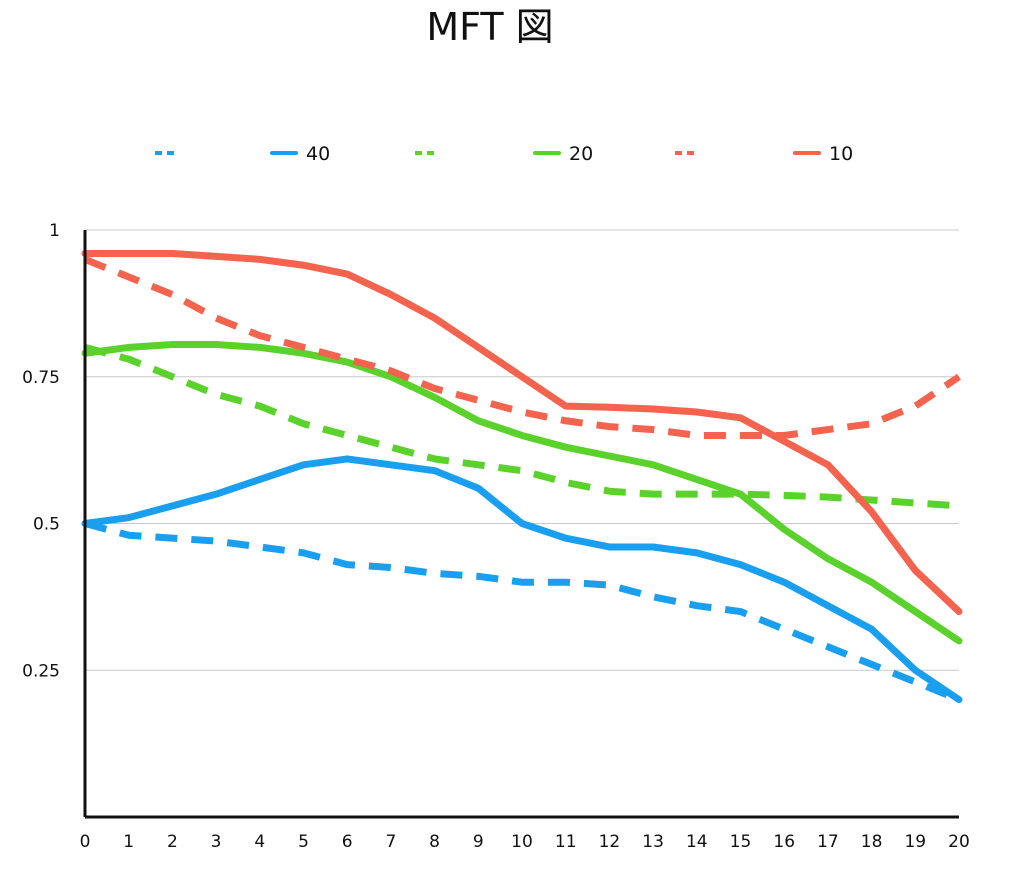 This screenshot has height=881, width=1024. What do you see at coordinates (581, 154) in the screenshot?
I see `legend-label: 20` at bounding box center [581, 154].